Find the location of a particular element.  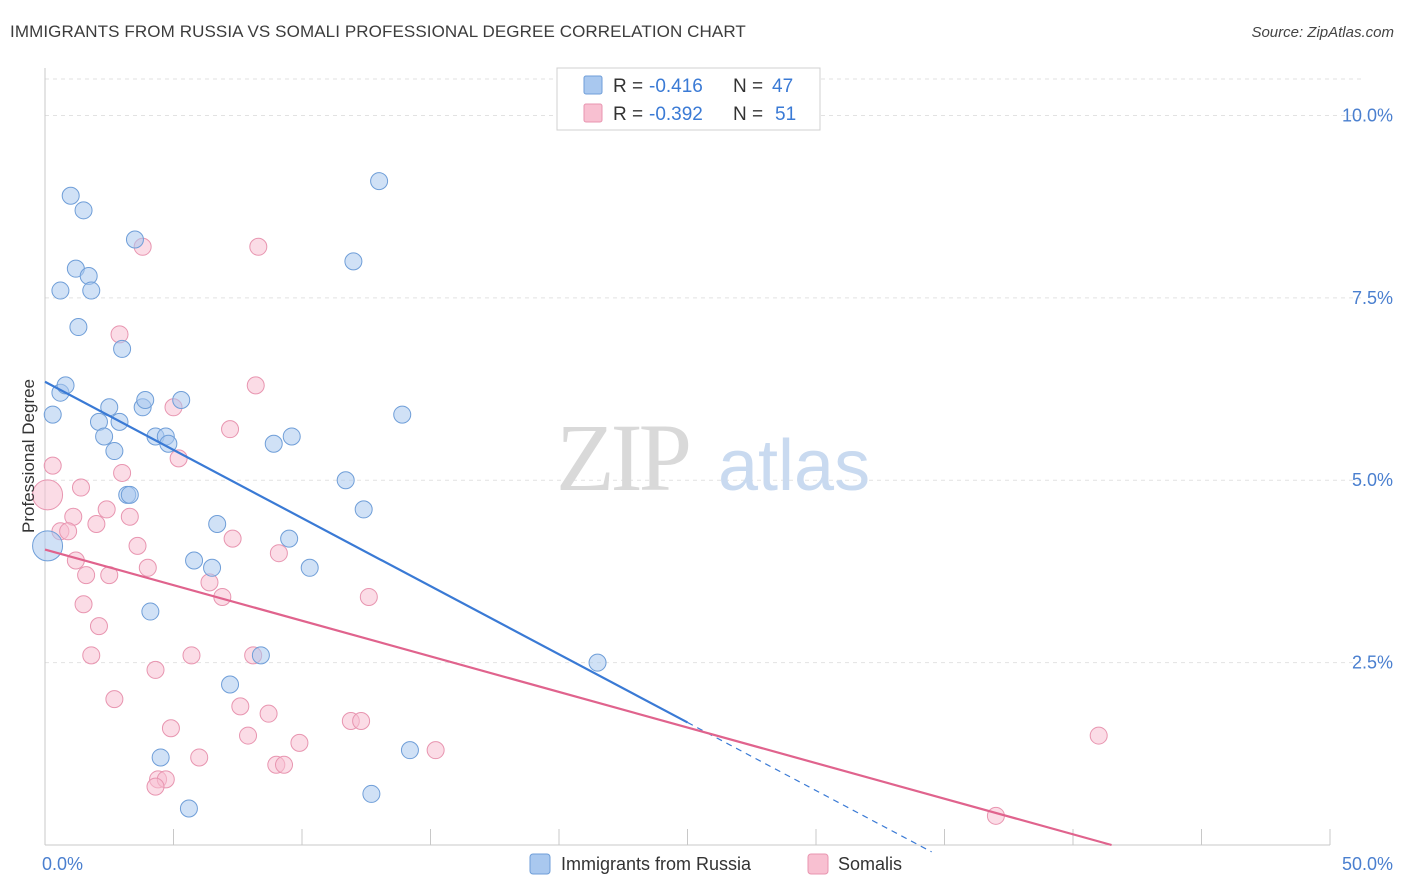

legend-n-value-russia: 47 is located at coordinates (782, 86).